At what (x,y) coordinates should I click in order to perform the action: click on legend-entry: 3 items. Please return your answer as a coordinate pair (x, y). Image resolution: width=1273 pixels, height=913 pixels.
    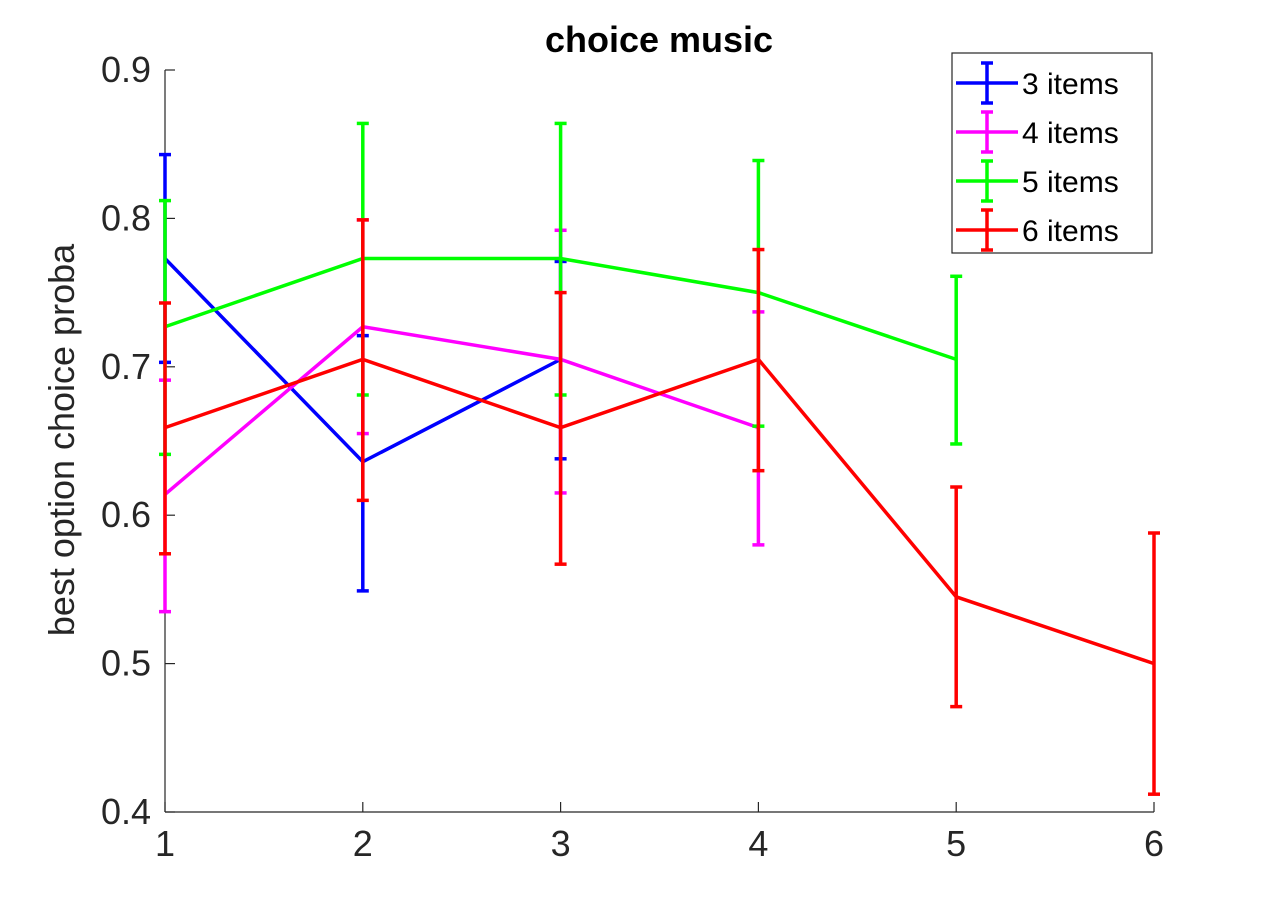
    Looking at the image, I should click on (1037, 83).